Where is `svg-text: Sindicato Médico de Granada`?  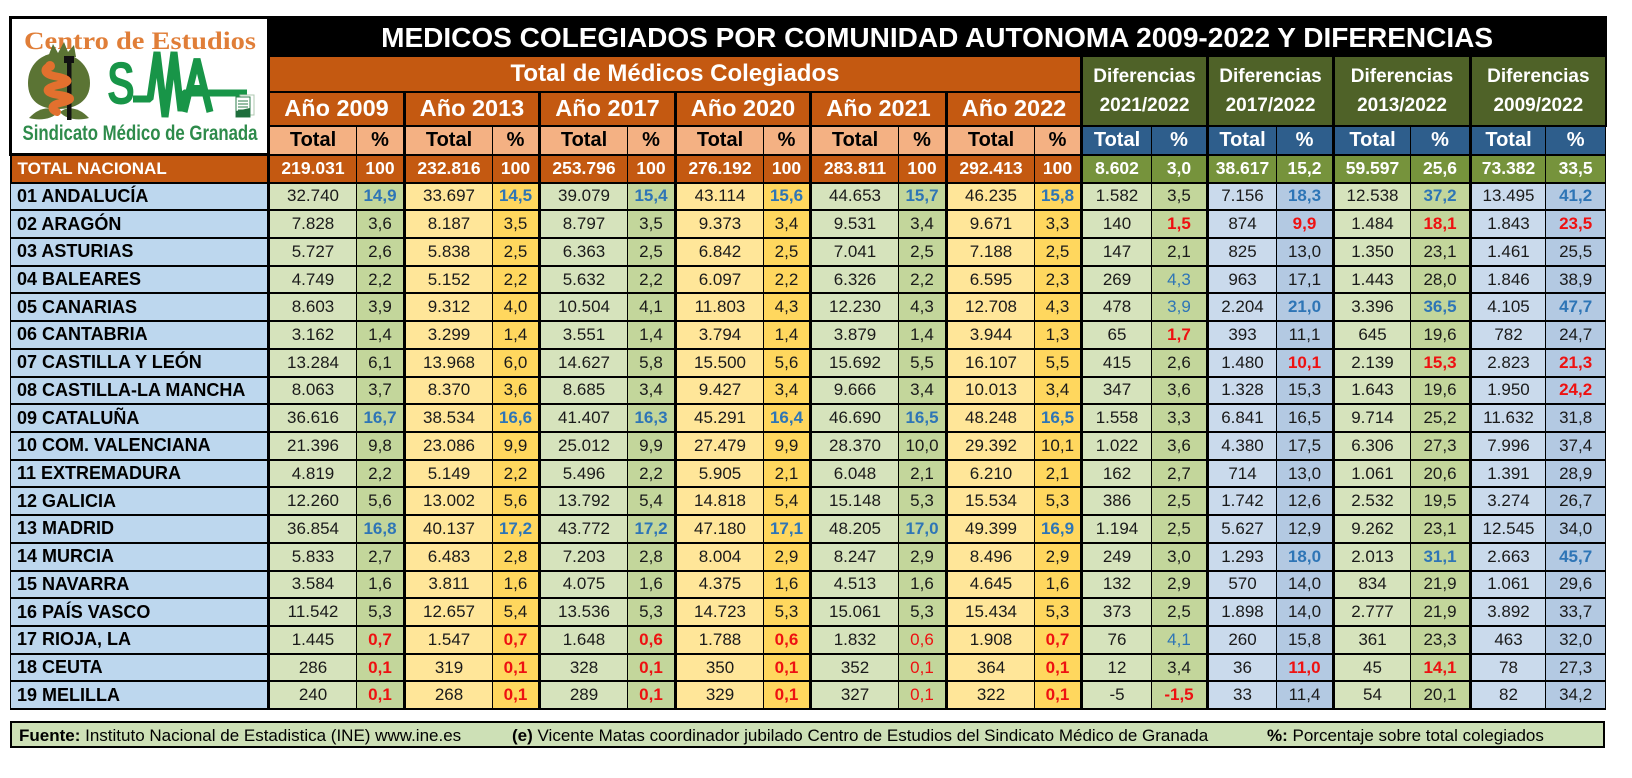
svg-text: Sindicato Médico de Granada is located at coordinates (140, 133).